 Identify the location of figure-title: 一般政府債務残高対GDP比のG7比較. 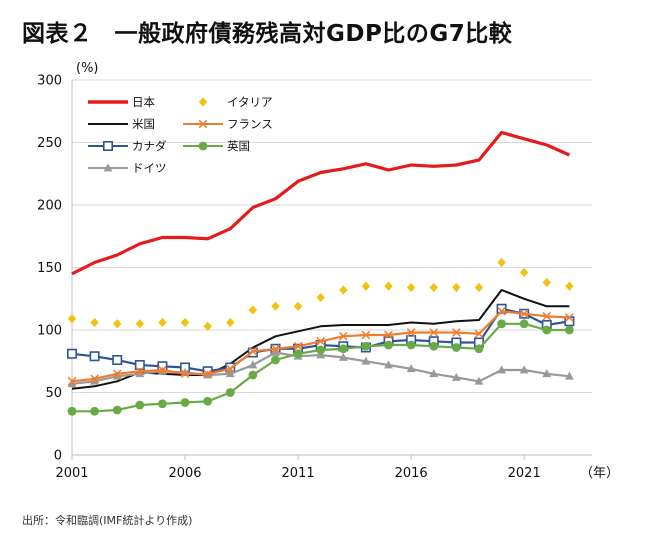
(313, 34).